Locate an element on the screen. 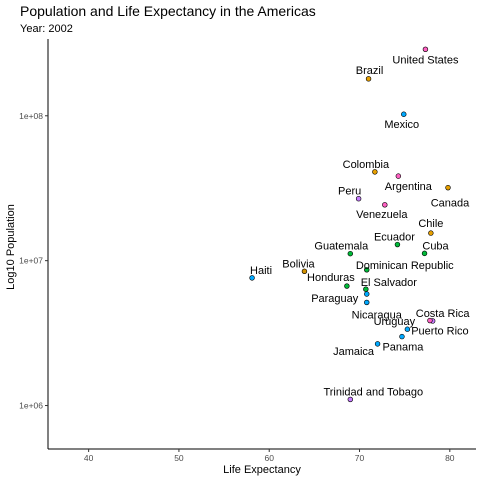  x-tick-label: 60 is located at coordinates (269, 458).